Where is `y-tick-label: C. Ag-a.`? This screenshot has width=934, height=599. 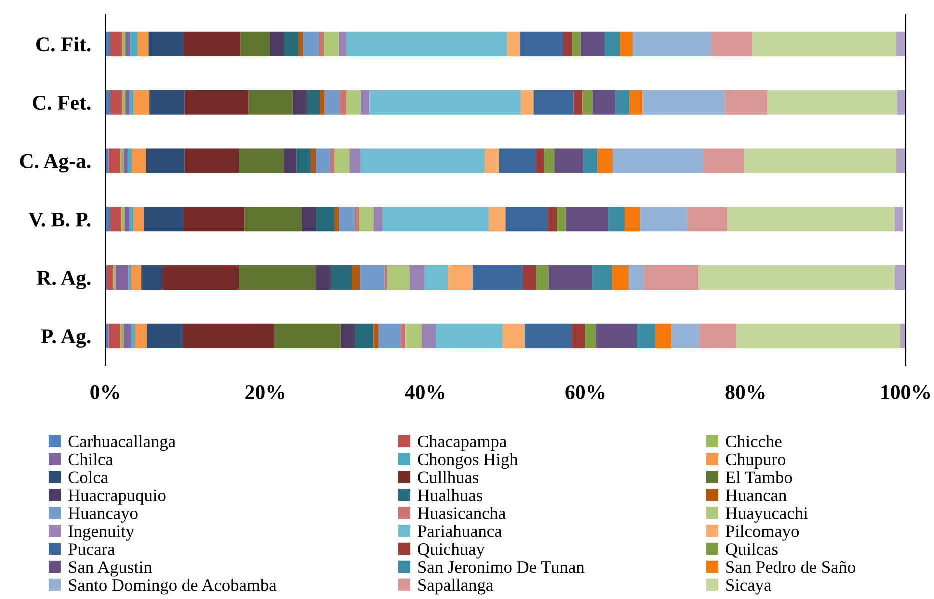
y-tick-label: C. Ag-a. is located at coordinates (55, 163).